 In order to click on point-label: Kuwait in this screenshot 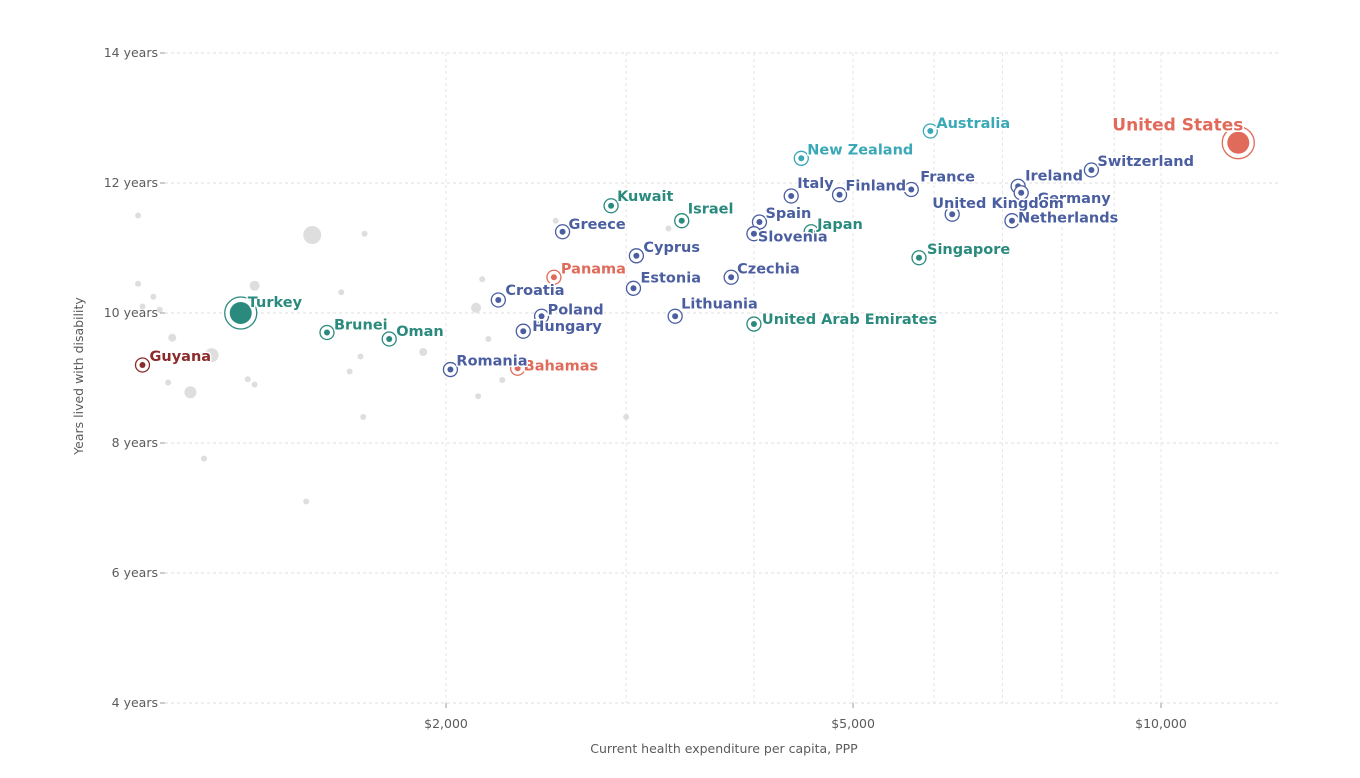, I will do `click(645, 197)`.